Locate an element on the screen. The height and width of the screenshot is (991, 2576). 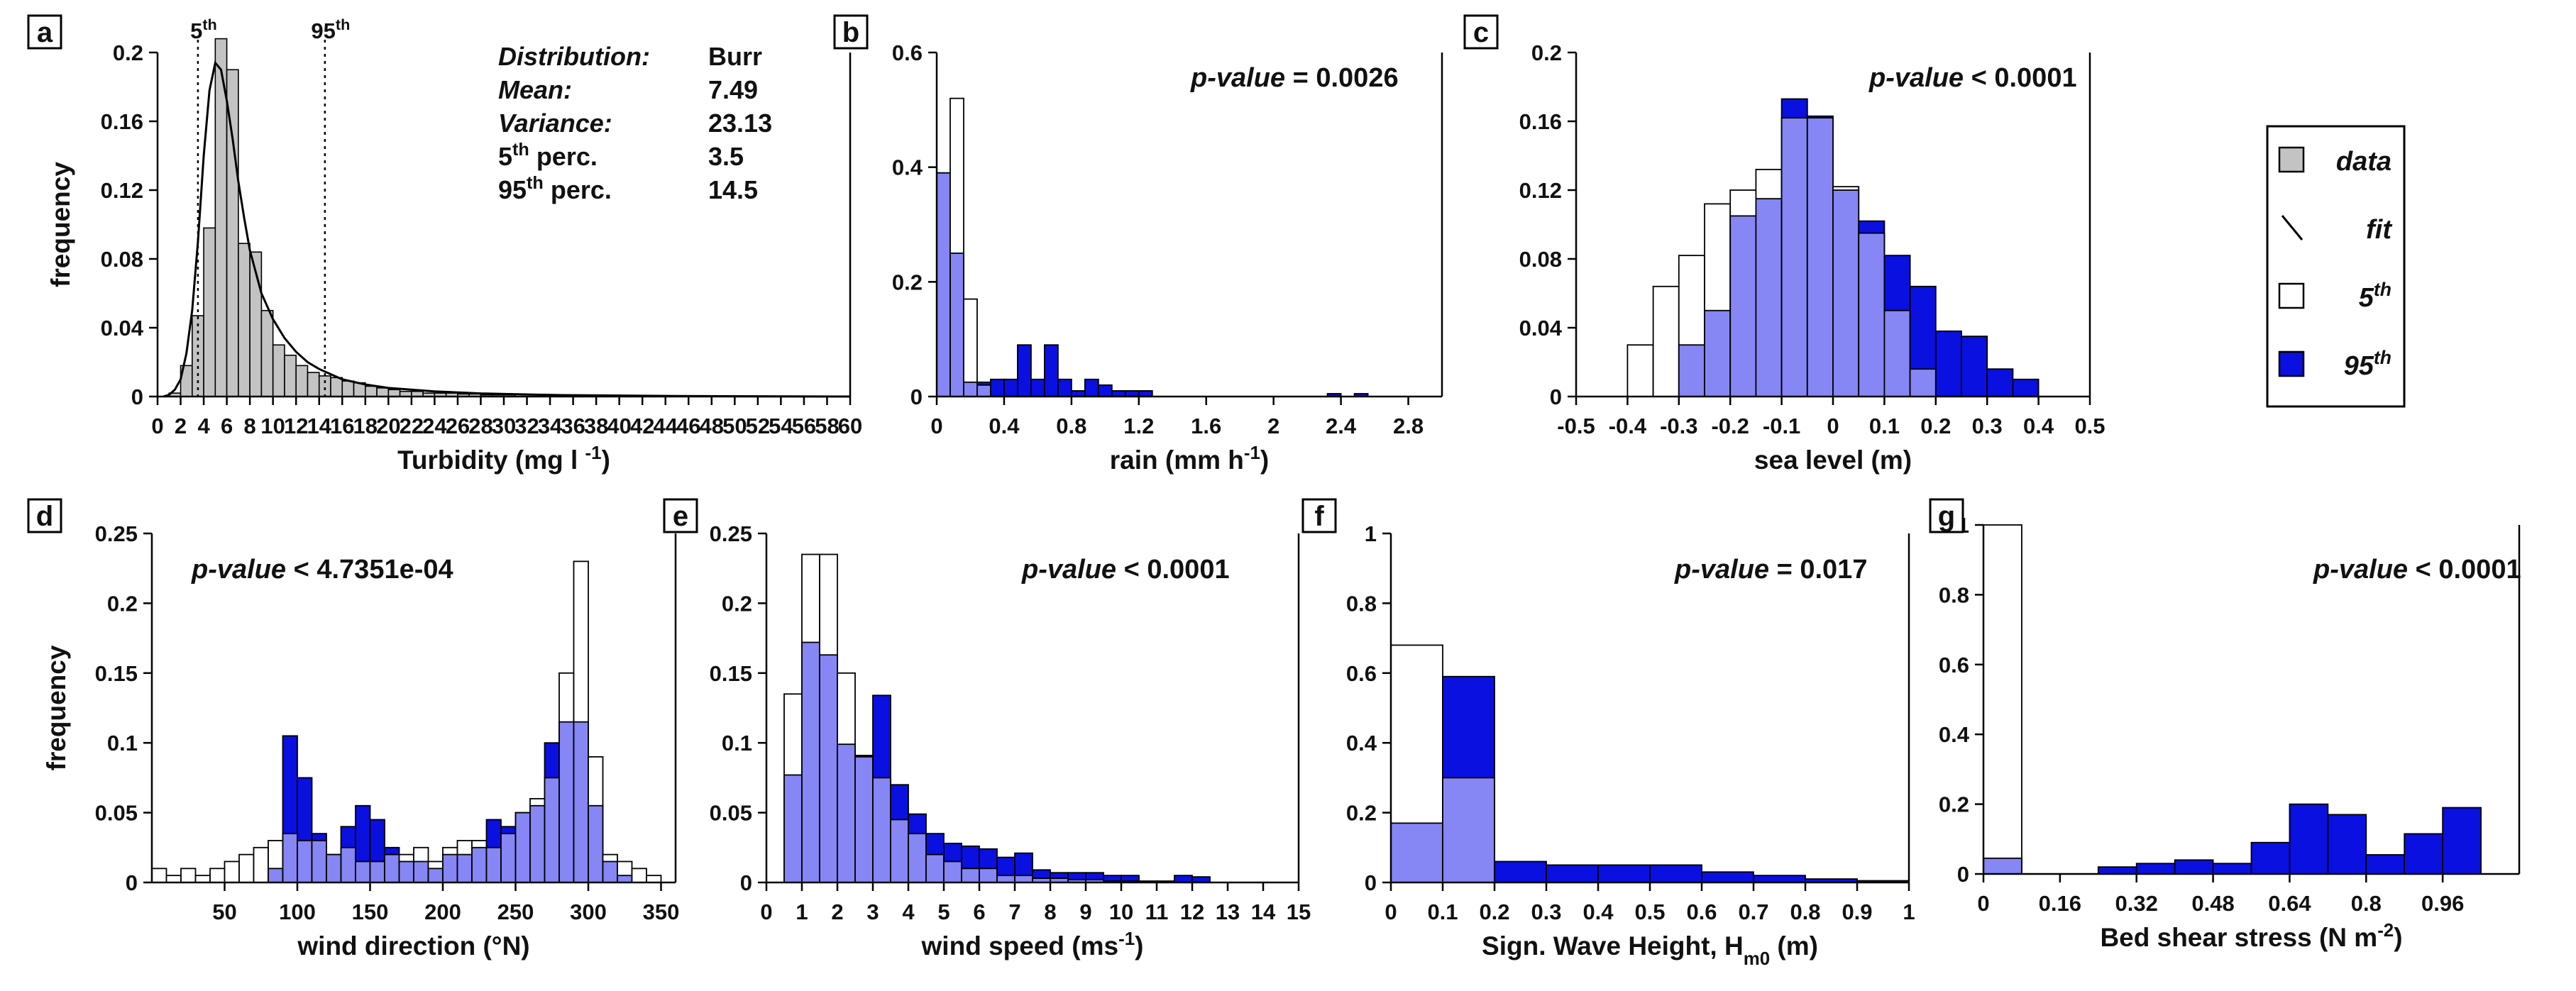
x-tick-label: 10 is located at coordinates (1121, 911).